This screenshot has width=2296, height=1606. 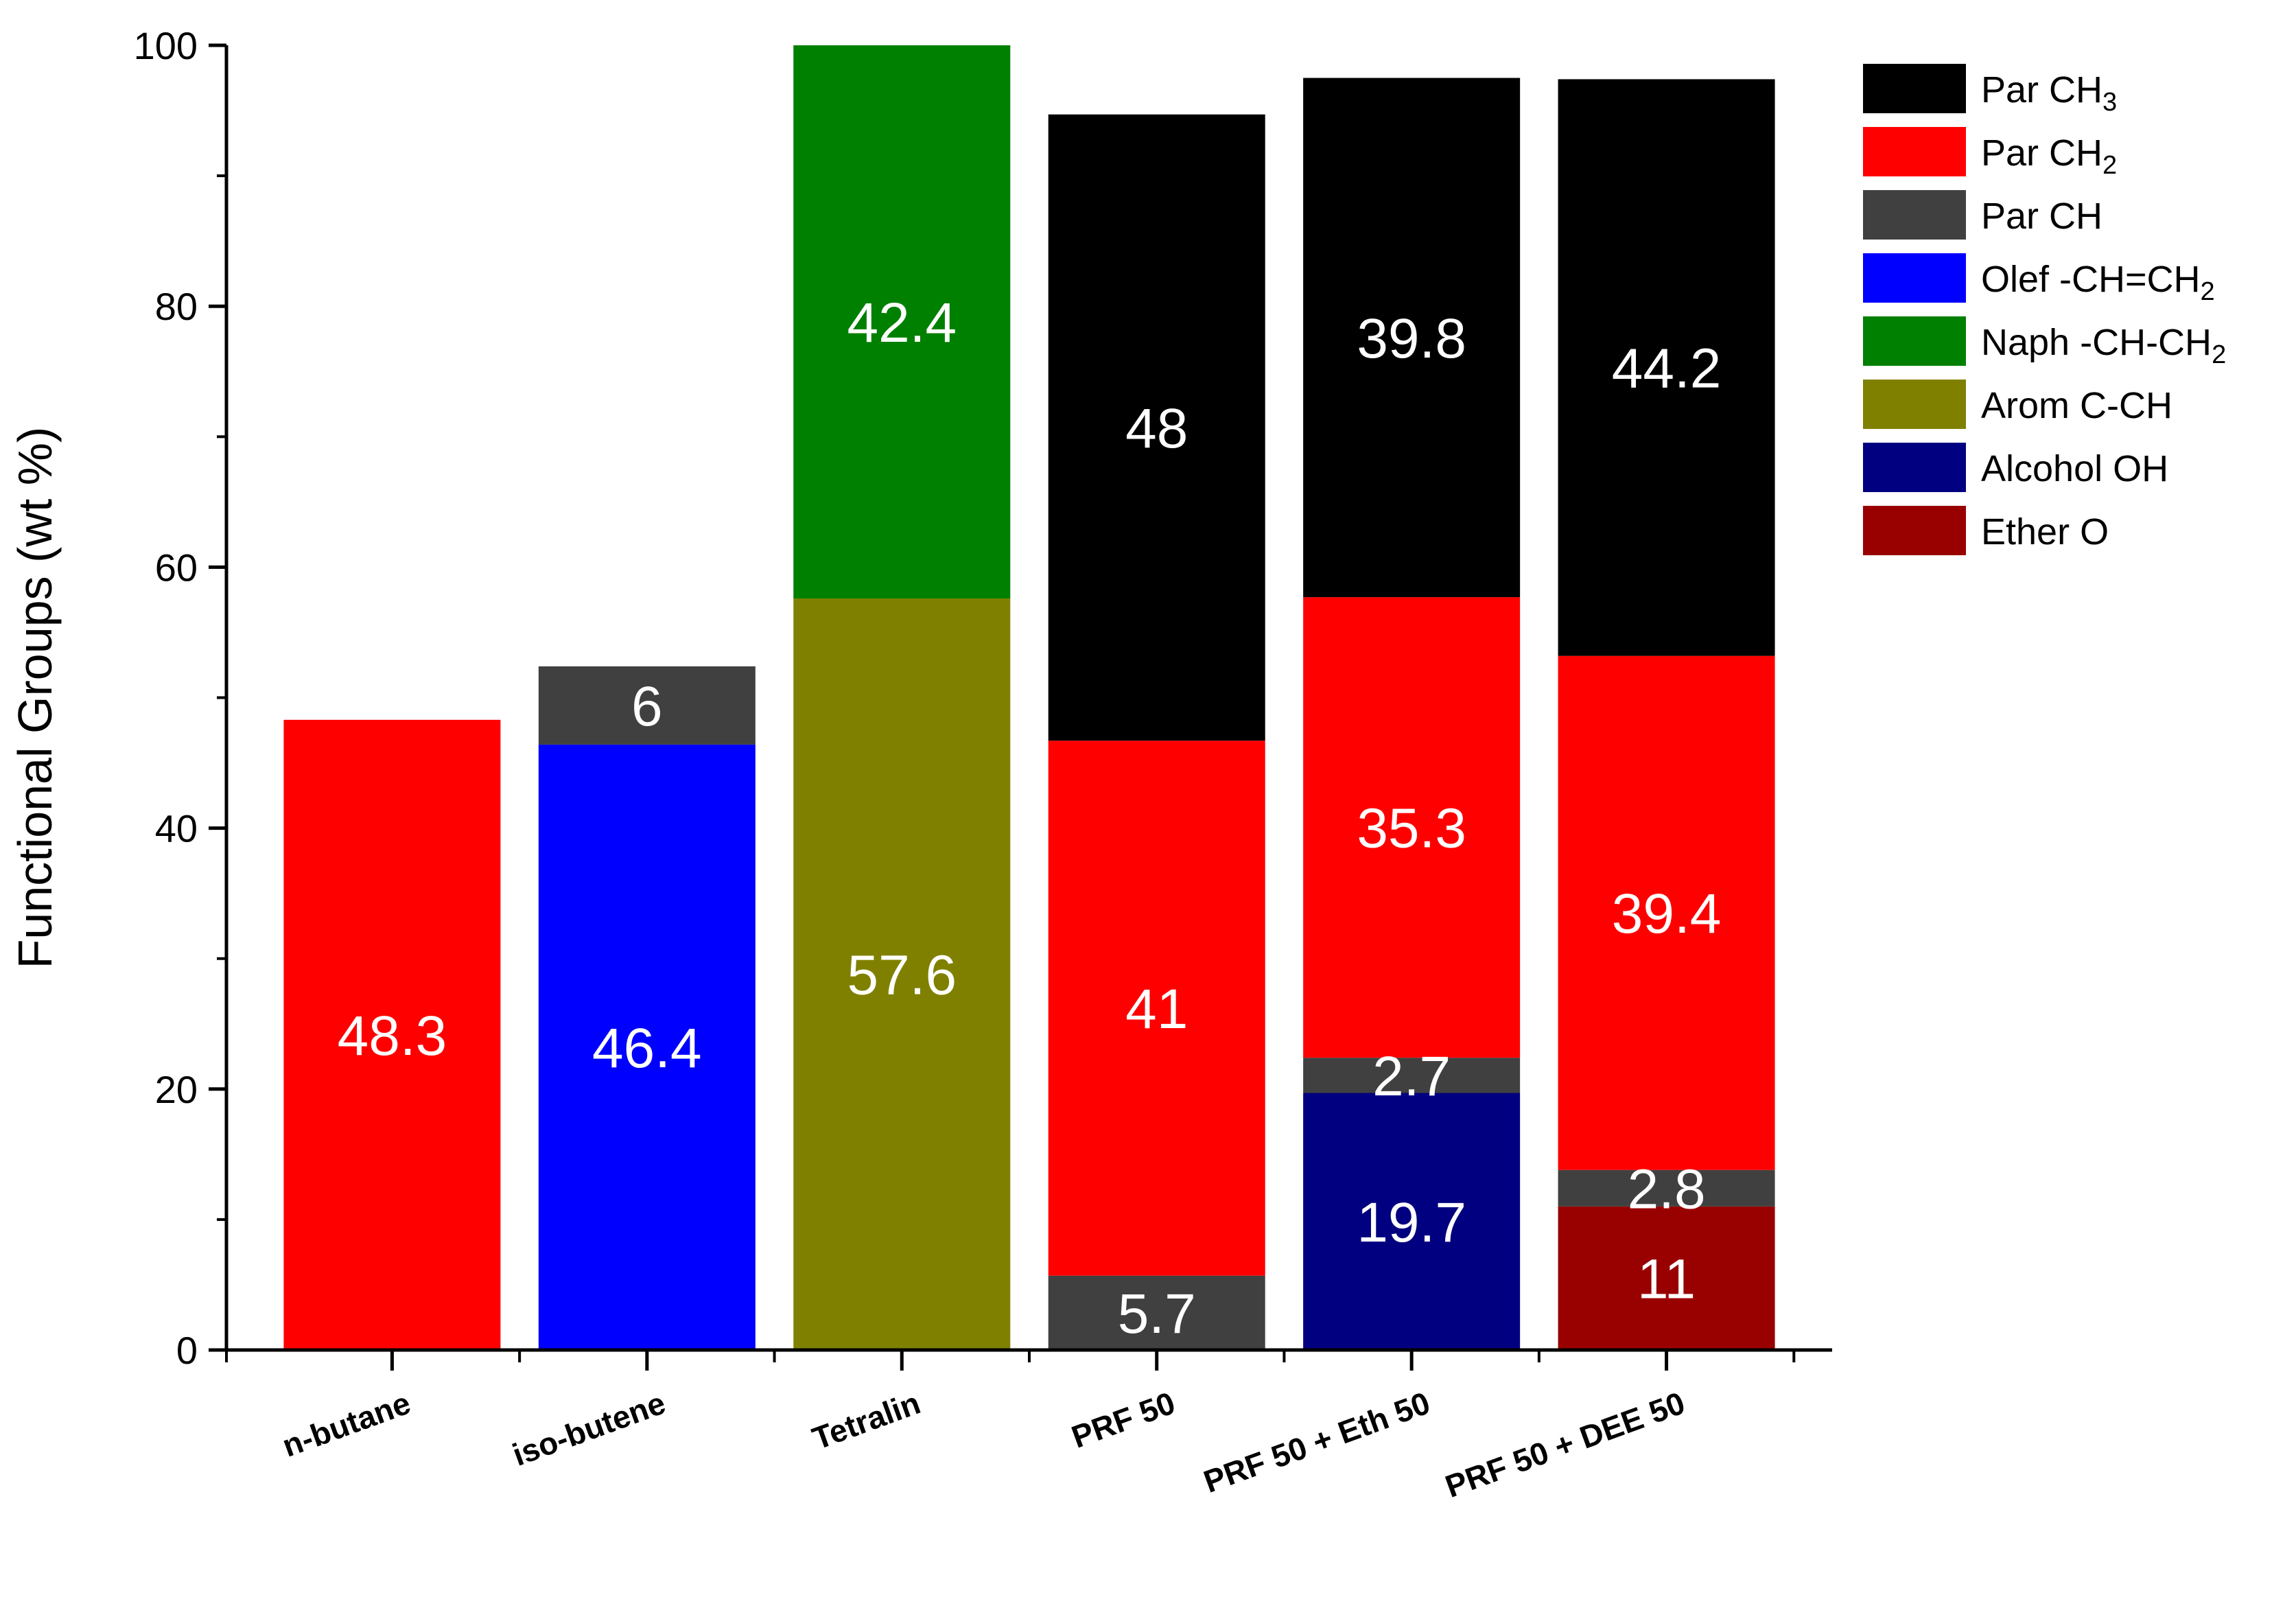 I want to click on data-label-4-2: 2.7, so click(x=1411, y=1076).